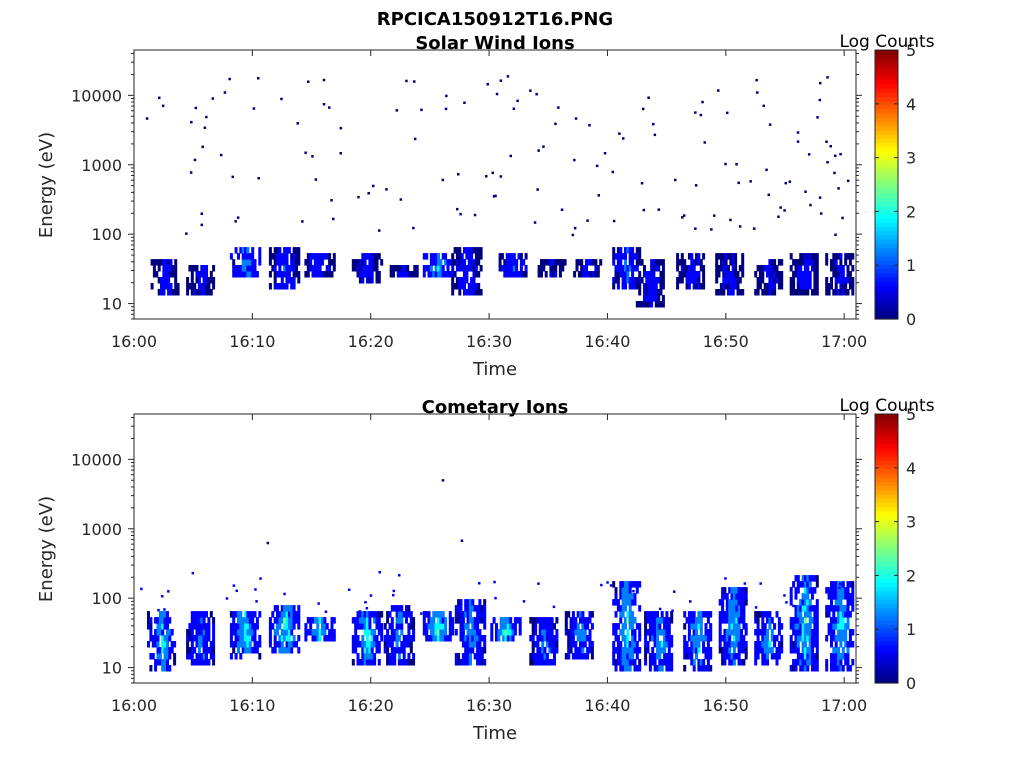  I want to click on x-tick-label: 16:50, so click(726, 341).